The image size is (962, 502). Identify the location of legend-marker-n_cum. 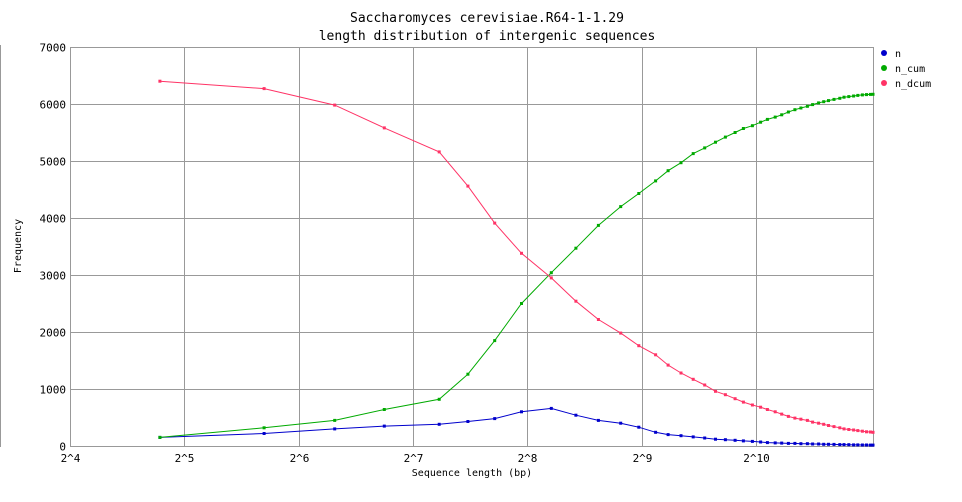
(884, 68).